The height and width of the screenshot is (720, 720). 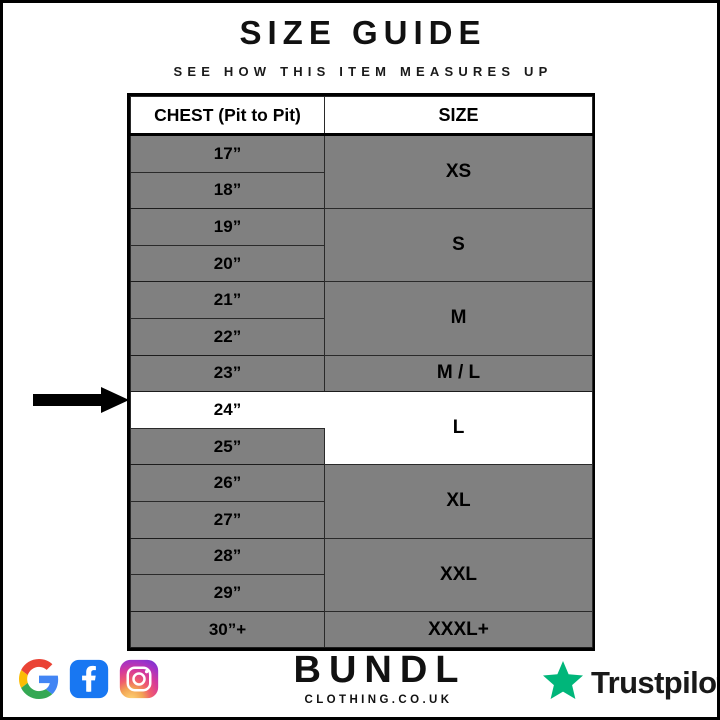 What do you see at coordinates (458, 373) in the screenshot?
I see `size-cell: M / L` at bounding box center [458, 373].